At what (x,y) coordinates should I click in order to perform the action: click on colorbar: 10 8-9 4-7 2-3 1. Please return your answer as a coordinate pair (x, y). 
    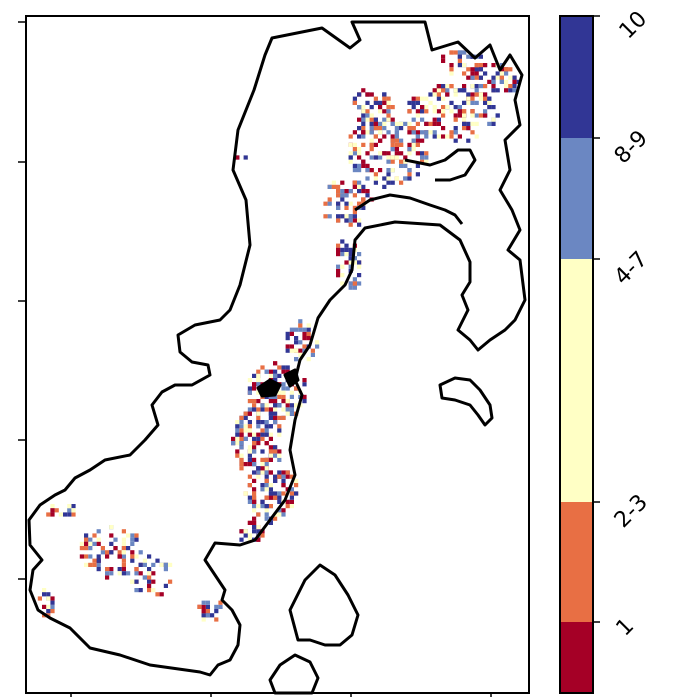
    Looking at the image, I should click on (606, 350).